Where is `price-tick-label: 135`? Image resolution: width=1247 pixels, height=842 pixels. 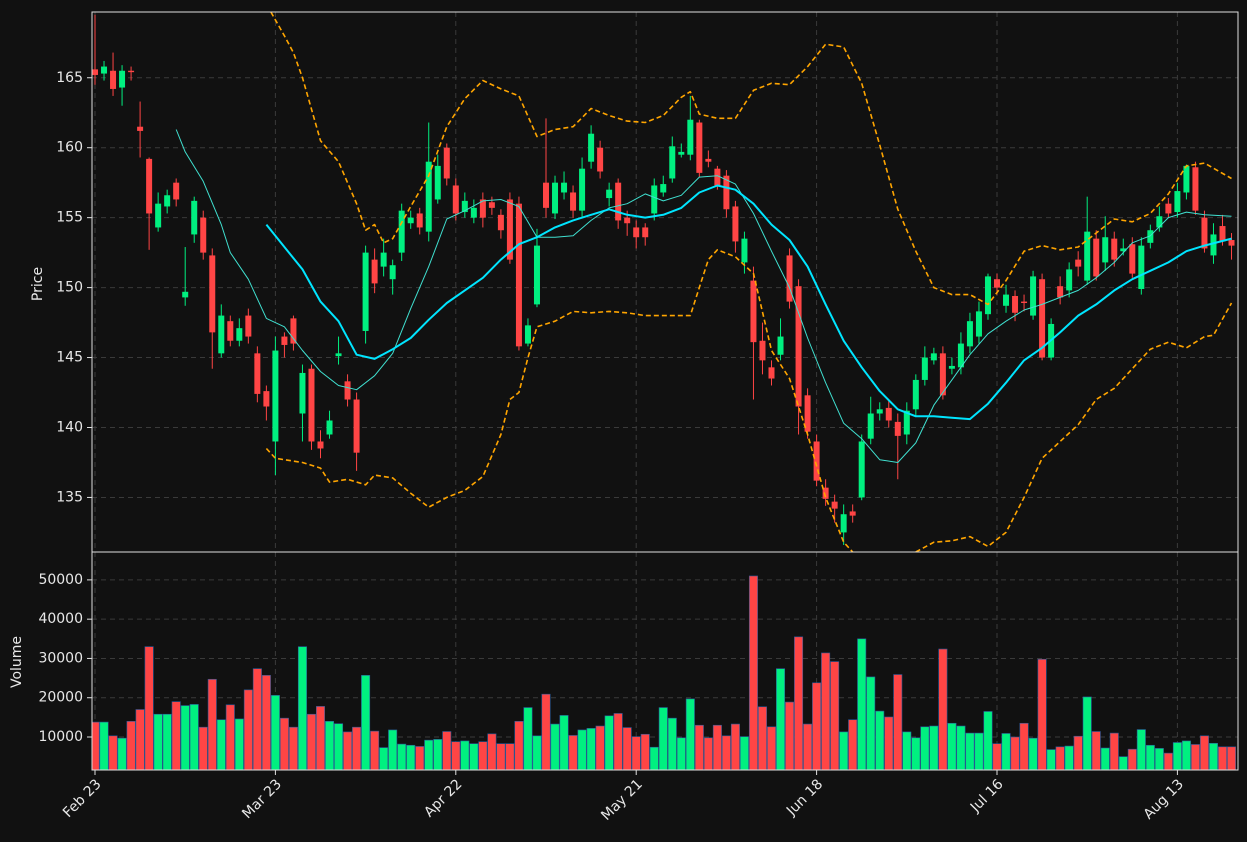 price-tick-label: 135 is located at coordinates (69, 497).